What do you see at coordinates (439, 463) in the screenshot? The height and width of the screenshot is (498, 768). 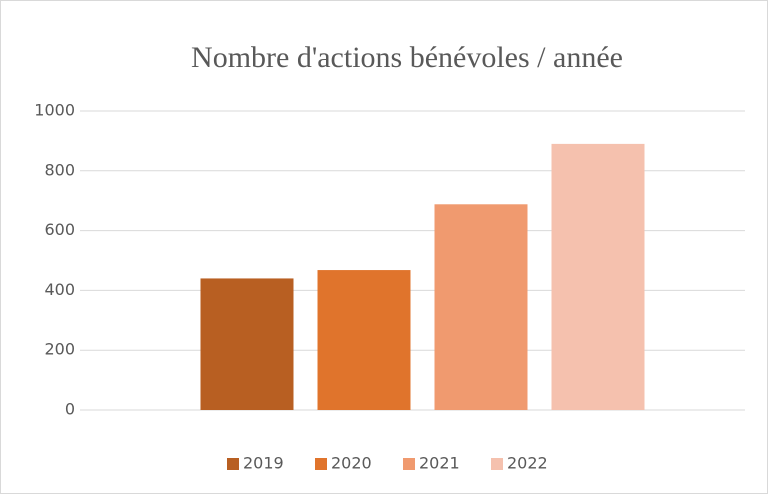 I see `legend-label: 2021` at bounding box center [439, 463].